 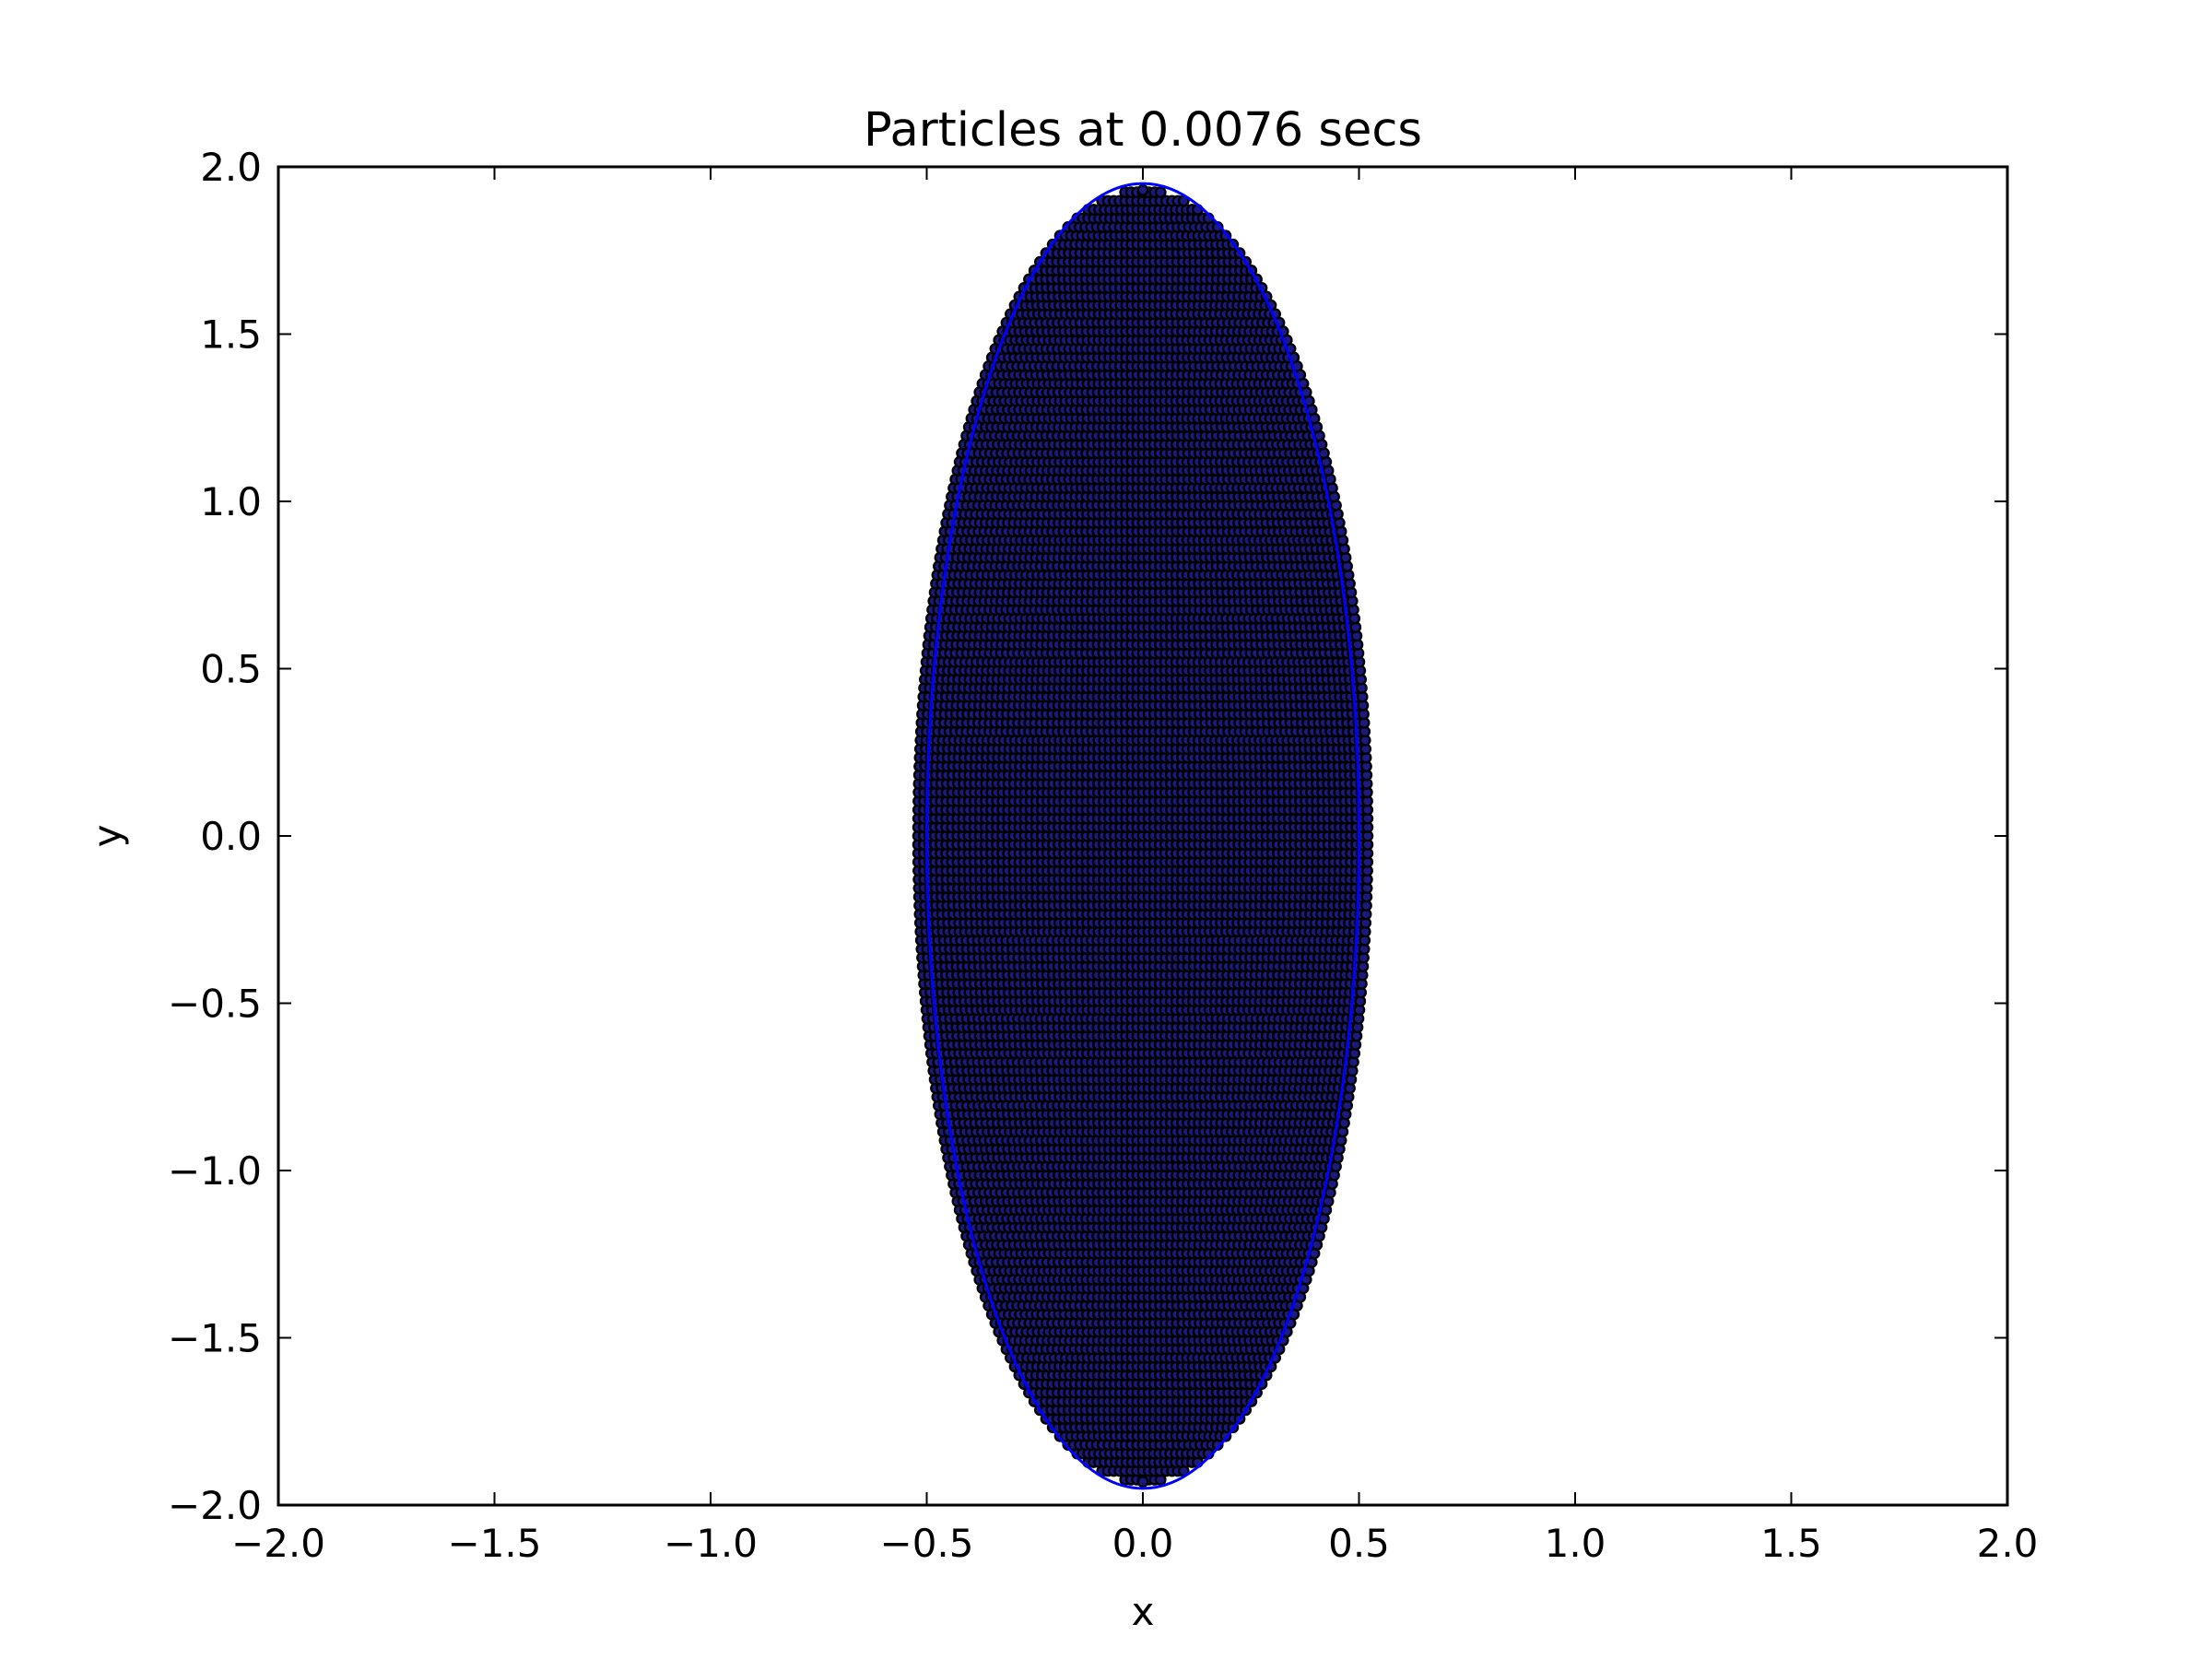 I want to click on chart-title: Particles at 0.0076 secs, so click(x=1143, y=130).